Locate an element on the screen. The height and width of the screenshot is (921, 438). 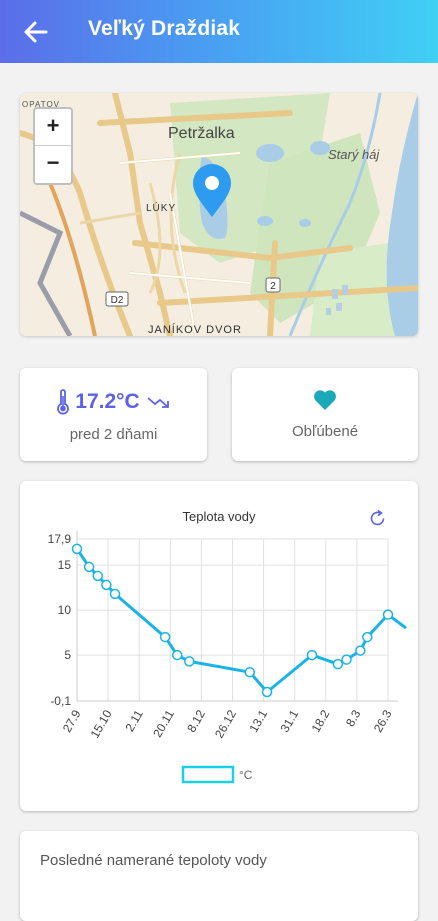
x-tick-label: 8.12 is located at coordinates (196, 721).